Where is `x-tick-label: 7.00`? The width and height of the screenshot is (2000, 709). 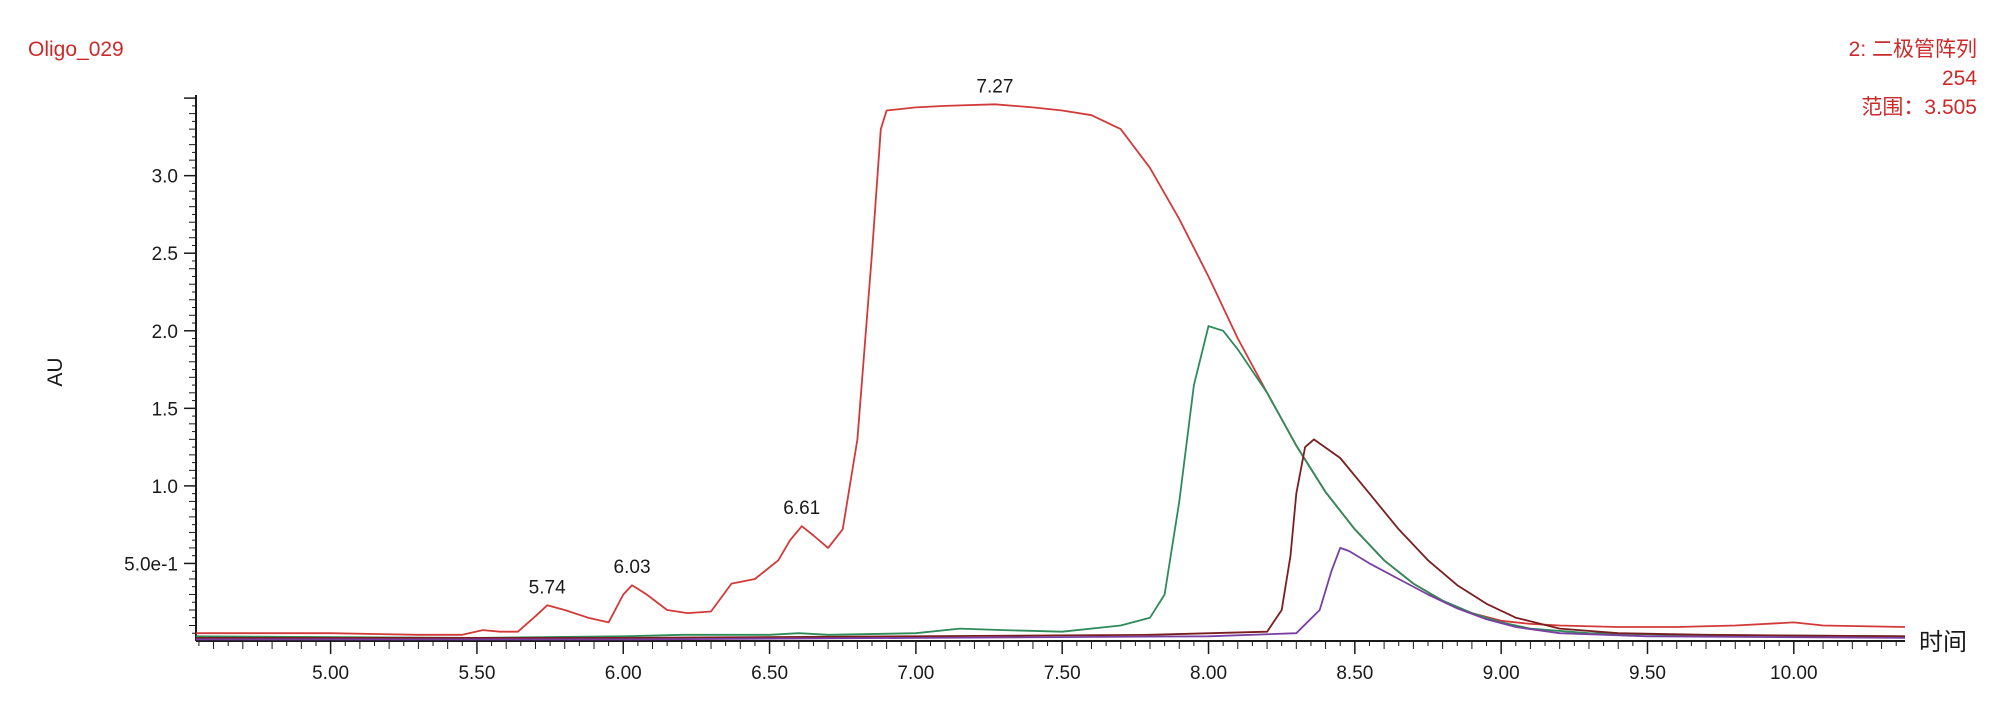 x-tick-label: 7.00 is located at coordinates (915, 673).